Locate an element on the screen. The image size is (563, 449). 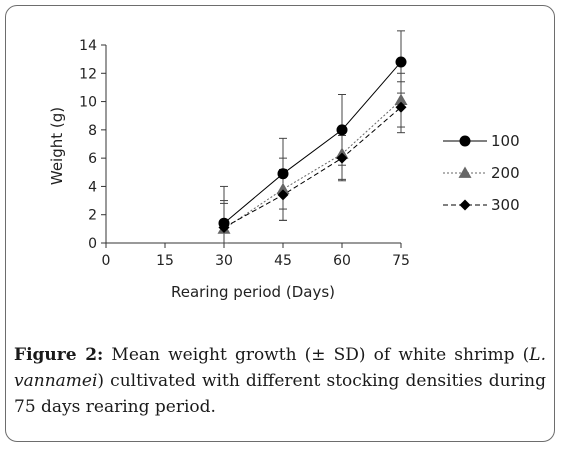
y-tick-label: 12 is located at coordinates (88, 74).